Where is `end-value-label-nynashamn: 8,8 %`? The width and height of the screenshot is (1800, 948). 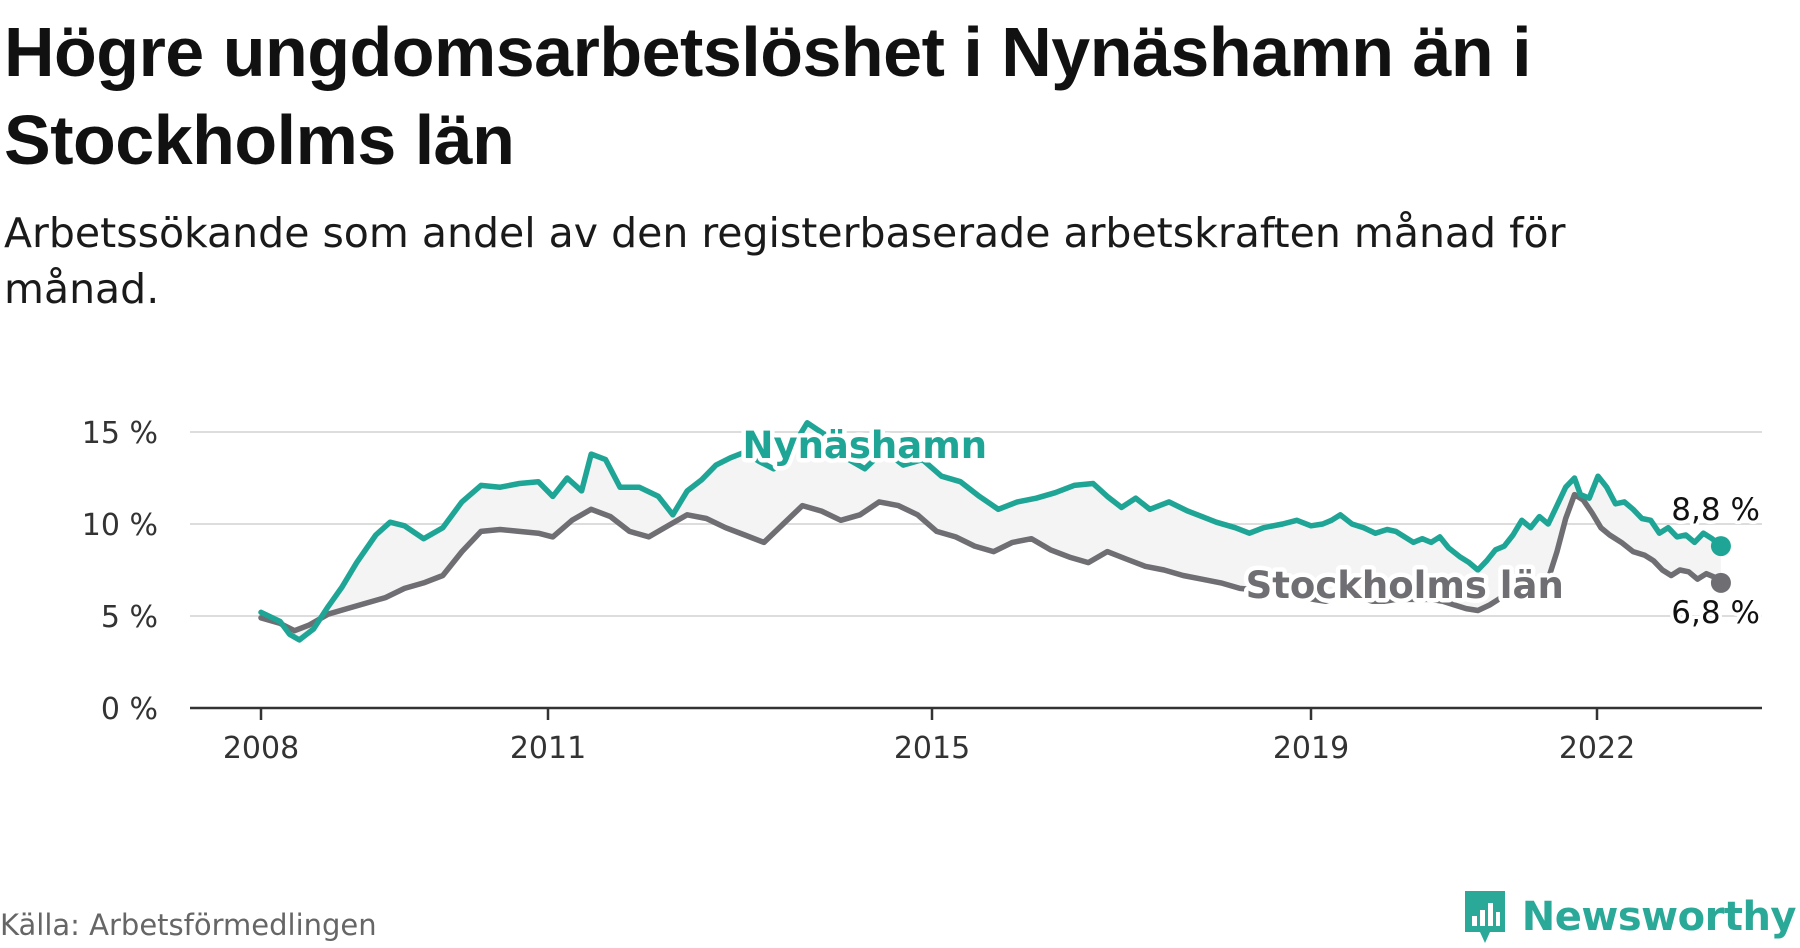 end-value-label-nynashamn: 8,8 % is located at coordinates (1715, 510).